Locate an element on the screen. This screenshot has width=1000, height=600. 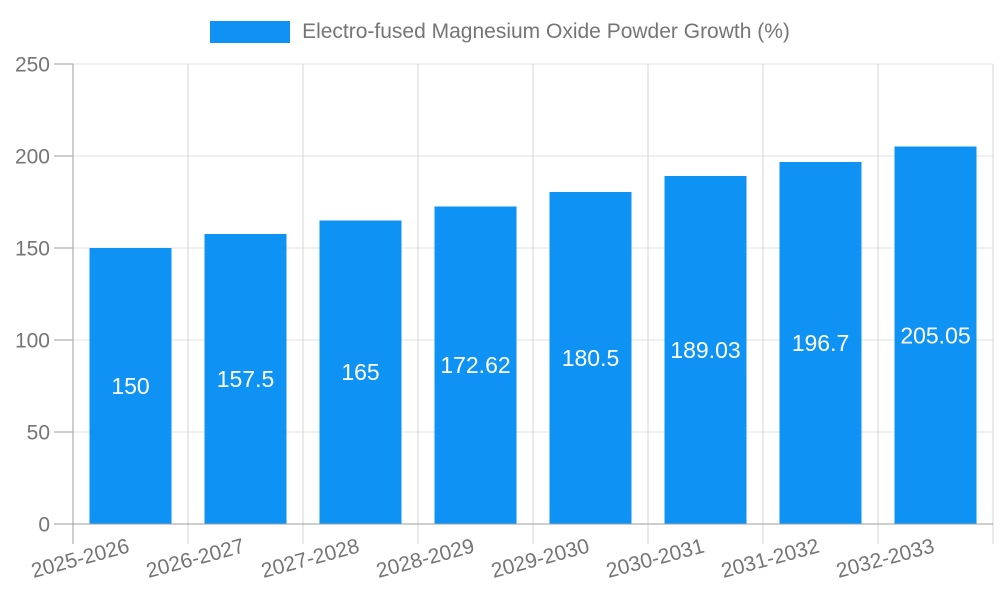
bar-value-label: 172.62 is located at coordinates (475, 365).